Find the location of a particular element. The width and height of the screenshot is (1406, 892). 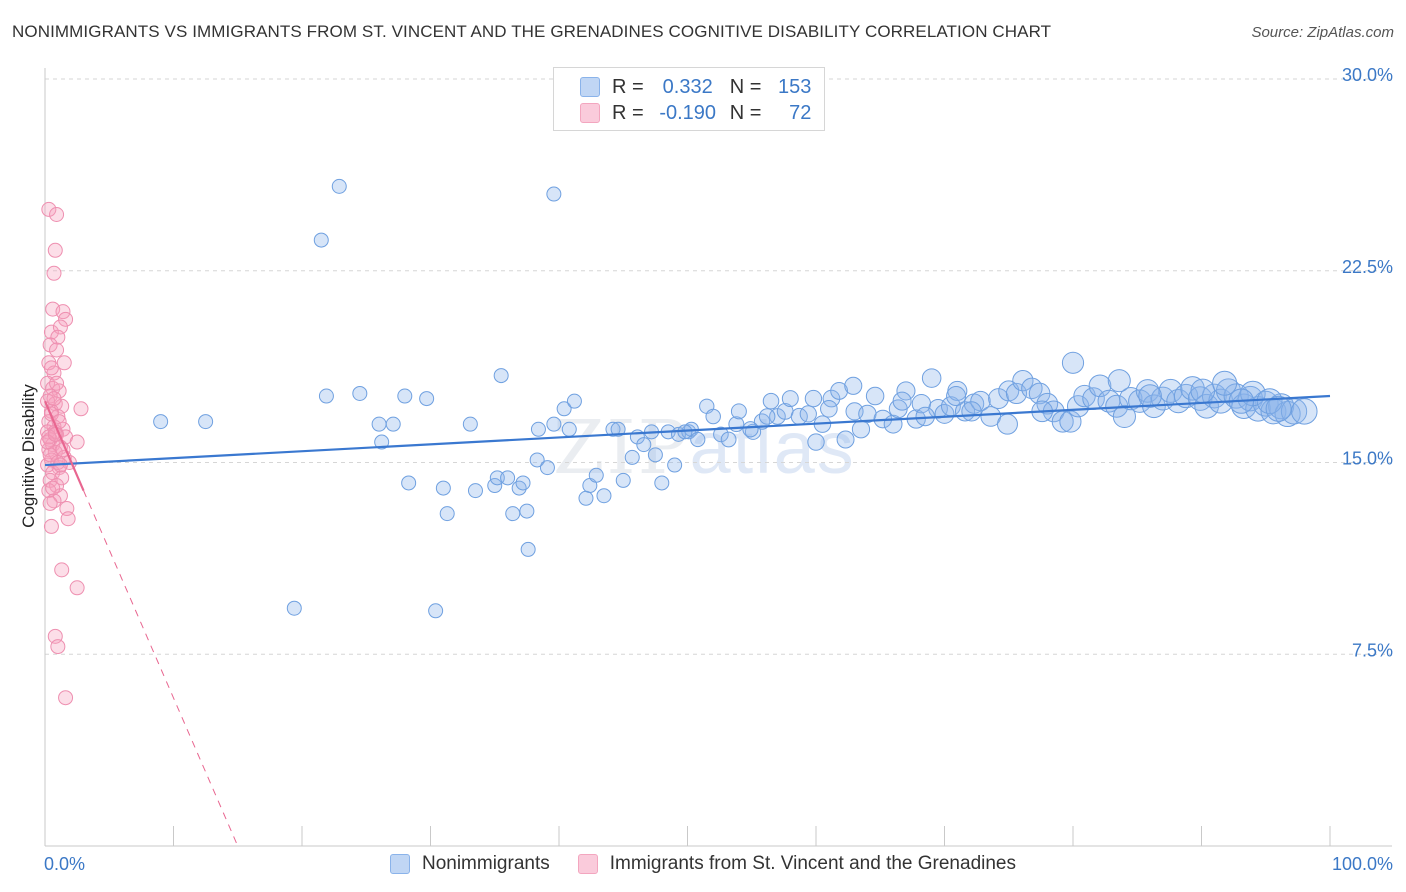

x-tick-label: 100.0% is located at coordinates (1362, 864).